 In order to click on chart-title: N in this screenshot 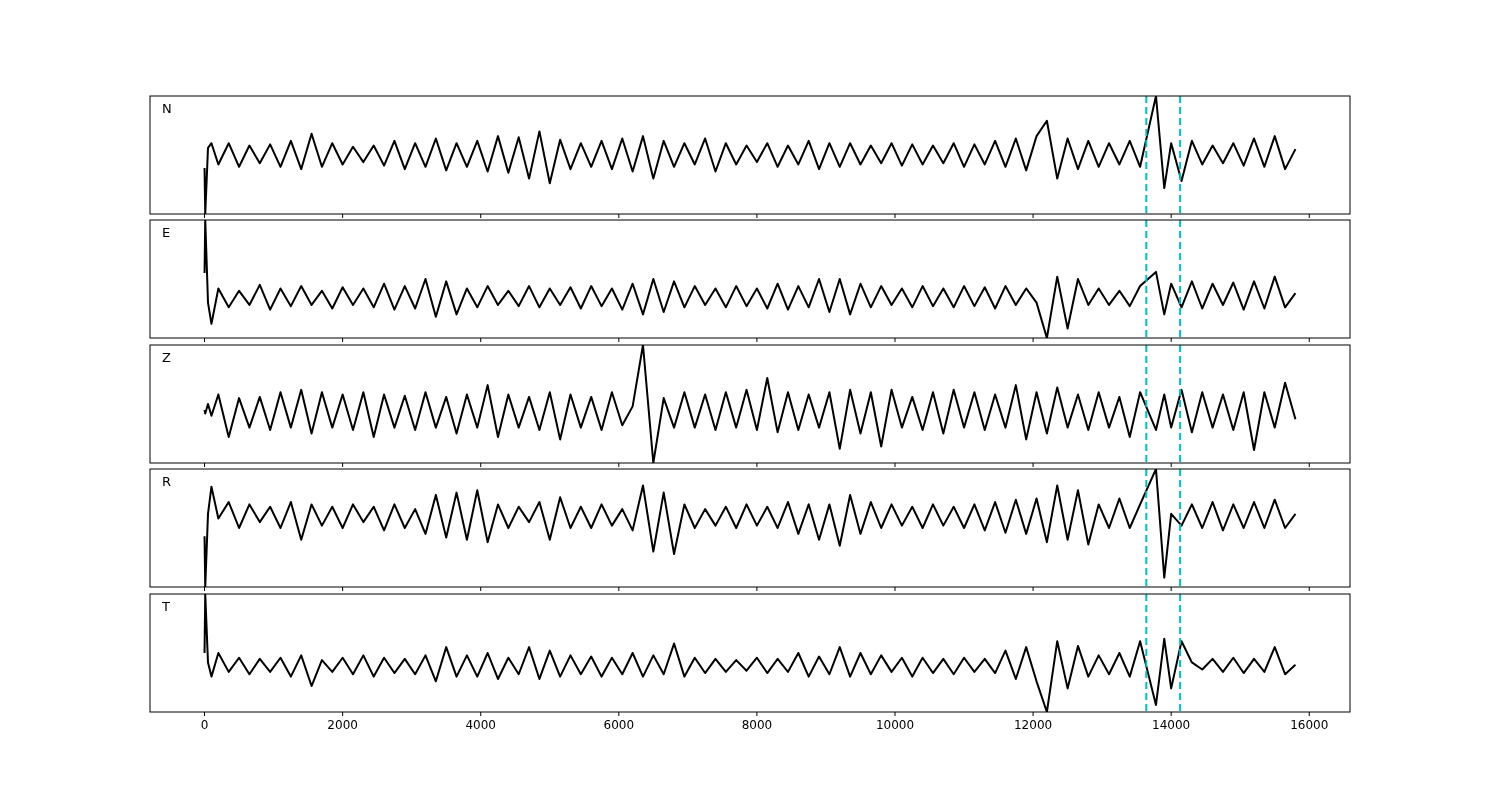, I will do `click(167, 108)`.